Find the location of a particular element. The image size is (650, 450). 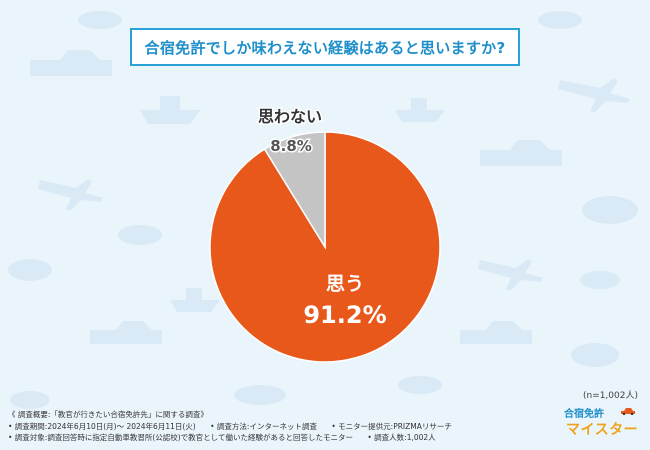

title-box: 合宿免許でしか味わえない経験はあると思いますか? is located at coordinates (325, 47).